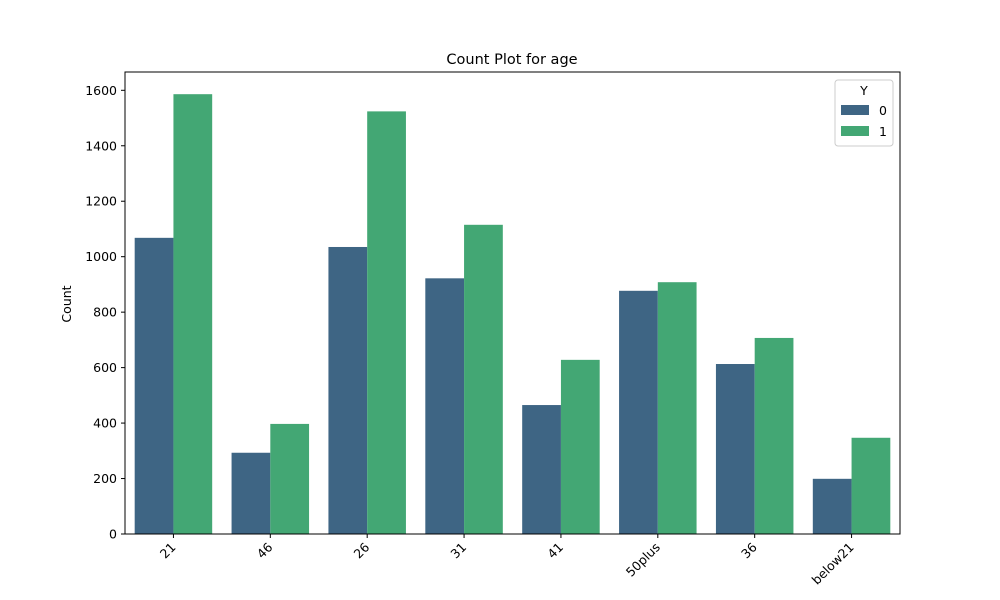 This screenshot has height=600, width=1000. I want to click on x-tick-label-below21: below21, so click(833, 564).